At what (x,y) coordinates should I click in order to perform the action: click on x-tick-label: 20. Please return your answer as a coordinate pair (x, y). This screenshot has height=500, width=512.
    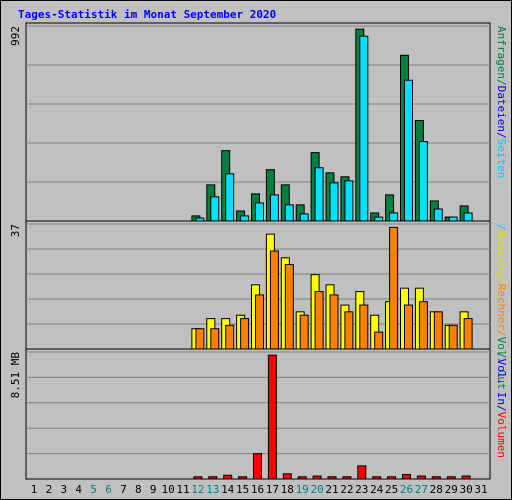
    Looking at the image, I should click on (316, 489).